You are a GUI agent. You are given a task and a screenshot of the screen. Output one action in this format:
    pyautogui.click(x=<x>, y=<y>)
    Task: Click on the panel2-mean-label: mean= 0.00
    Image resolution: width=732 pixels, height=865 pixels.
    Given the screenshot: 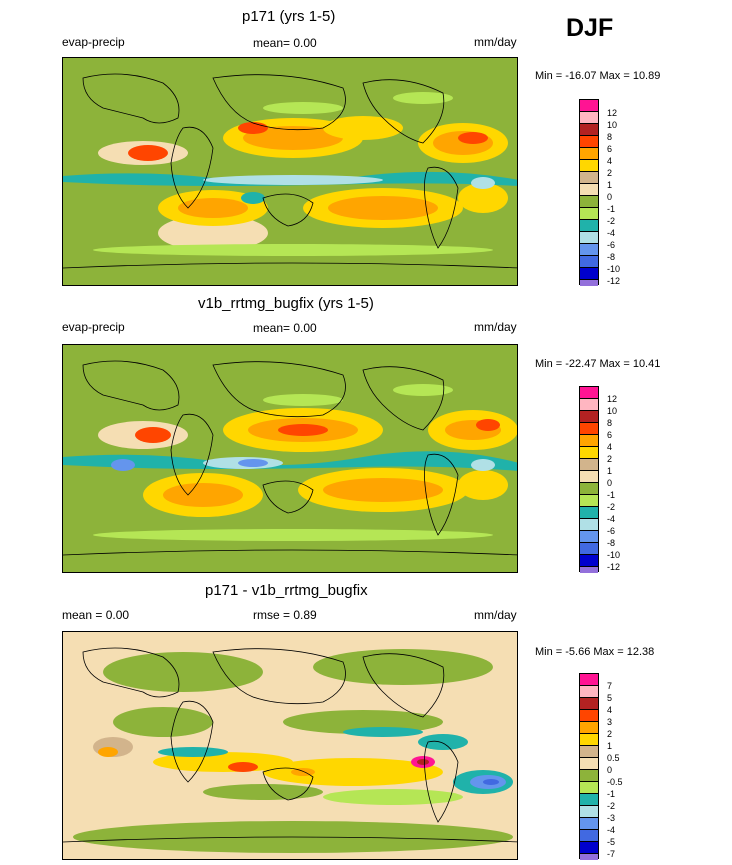 What is the action you would take?
    pyautogui.click(x=285, y=328)
    